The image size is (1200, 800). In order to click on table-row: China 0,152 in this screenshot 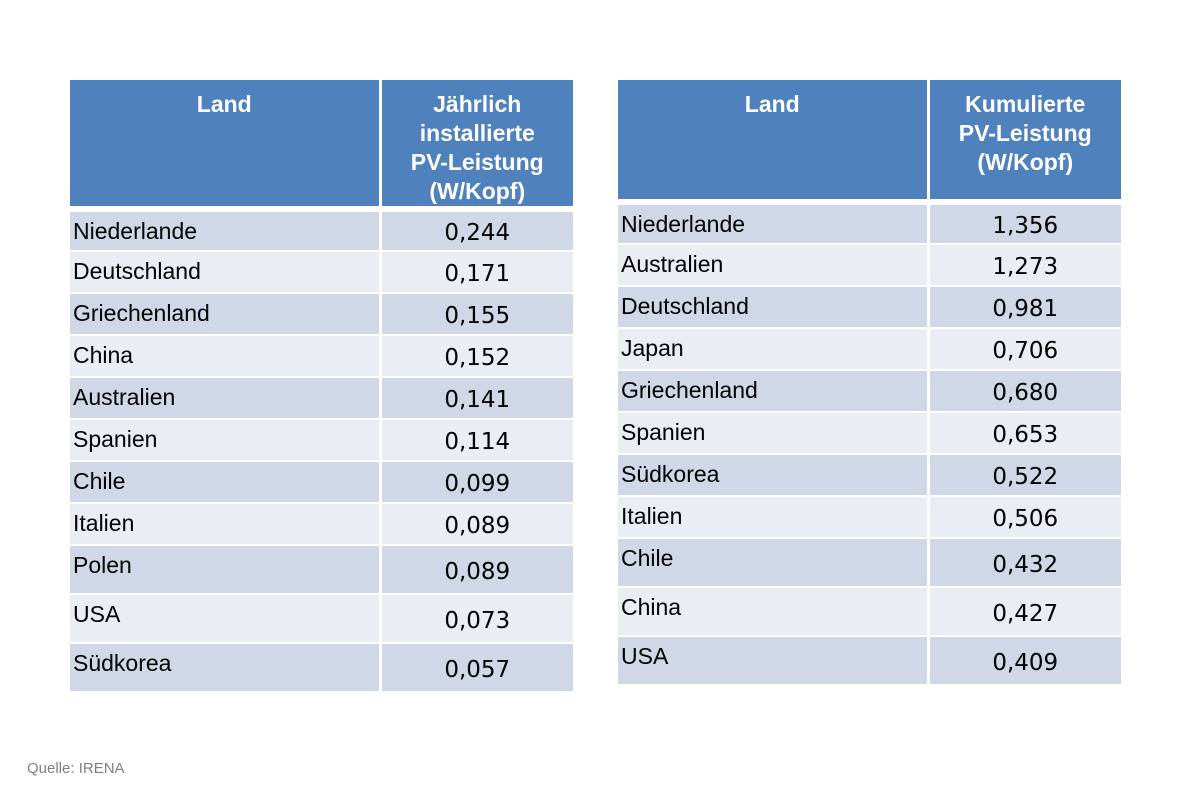, I will do `click(321, 356)`.